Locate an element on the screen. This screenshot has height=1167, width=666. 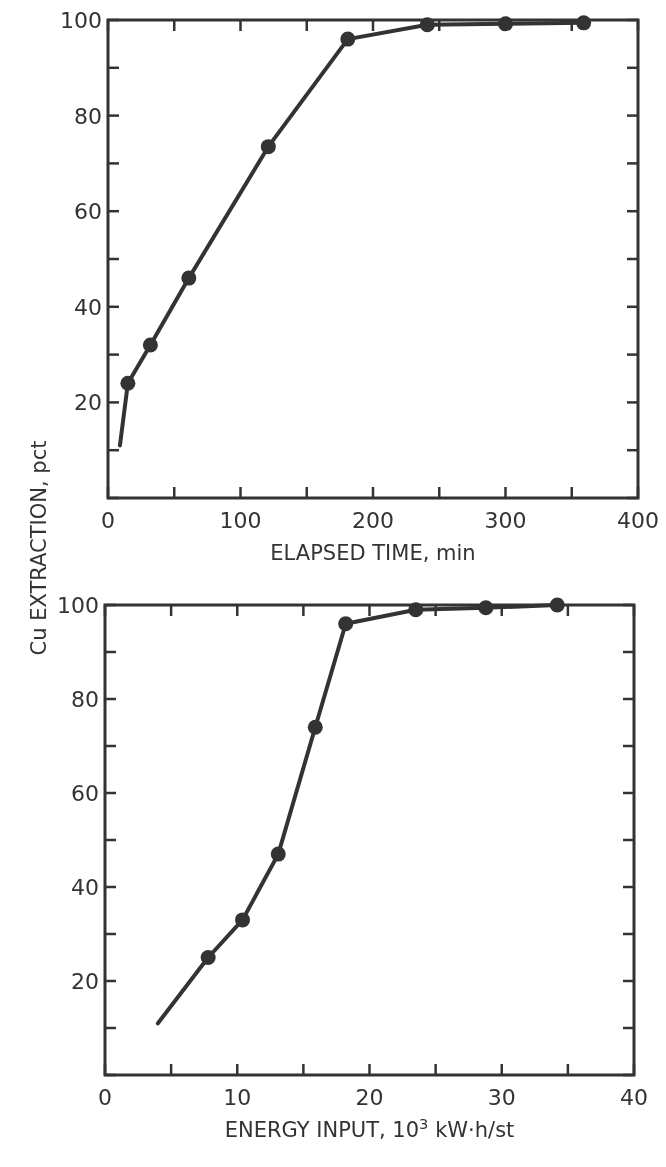
x-tick-label: 20 is located at coordinates (369, 1097).